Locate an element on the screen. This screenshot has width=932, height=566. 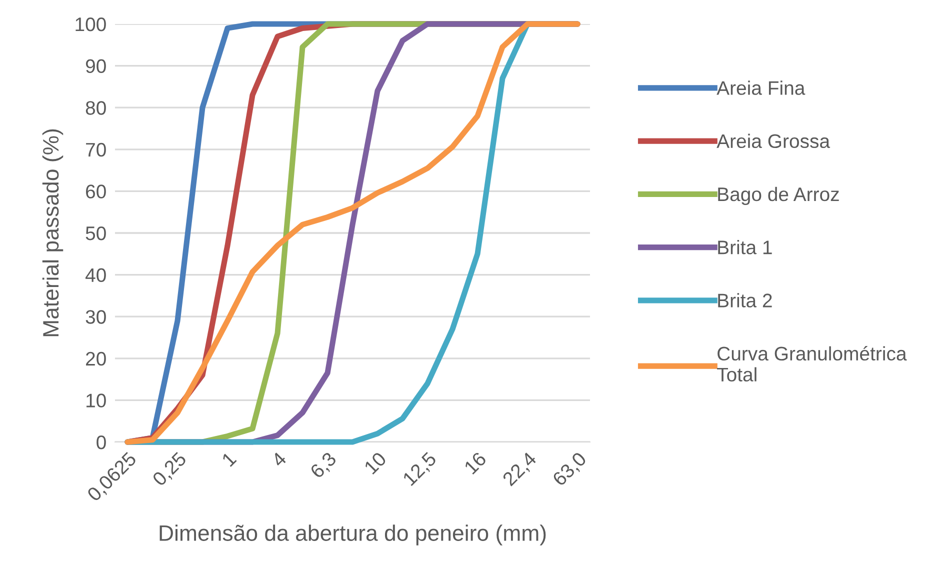
y-tick-label: 40 is located at coordinates (95, 275).